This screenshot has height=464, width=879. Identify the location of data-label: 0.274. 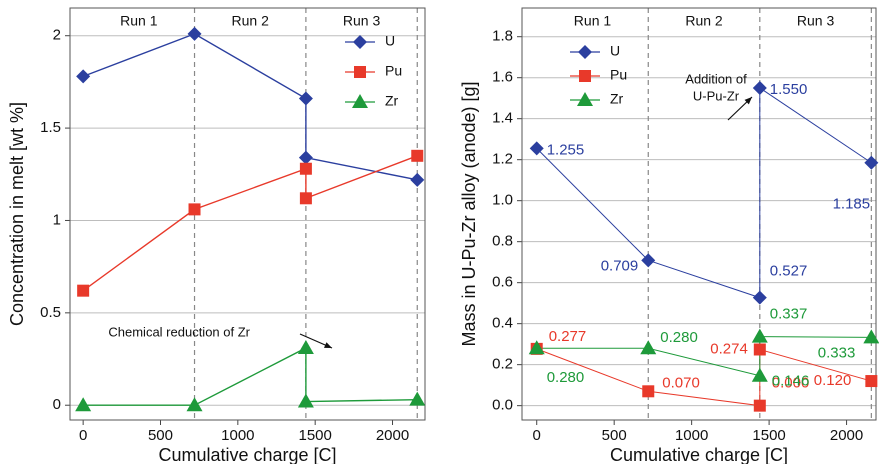
(729, 348).